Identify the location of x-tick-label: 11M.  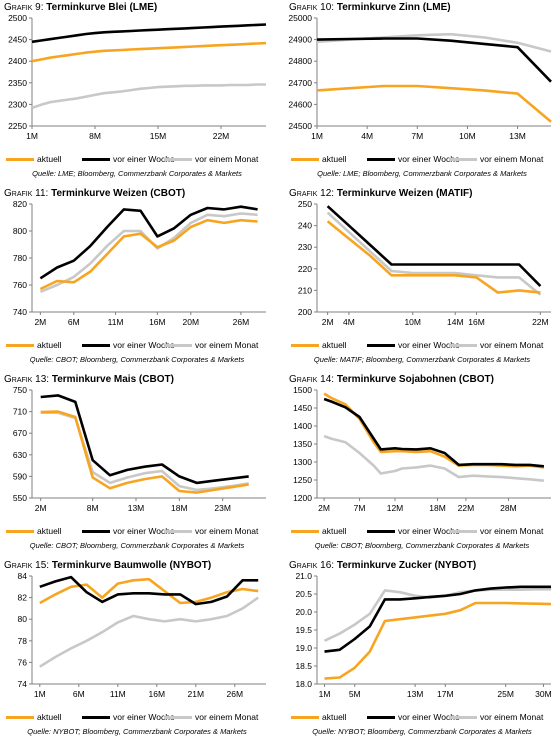
(116, 322).